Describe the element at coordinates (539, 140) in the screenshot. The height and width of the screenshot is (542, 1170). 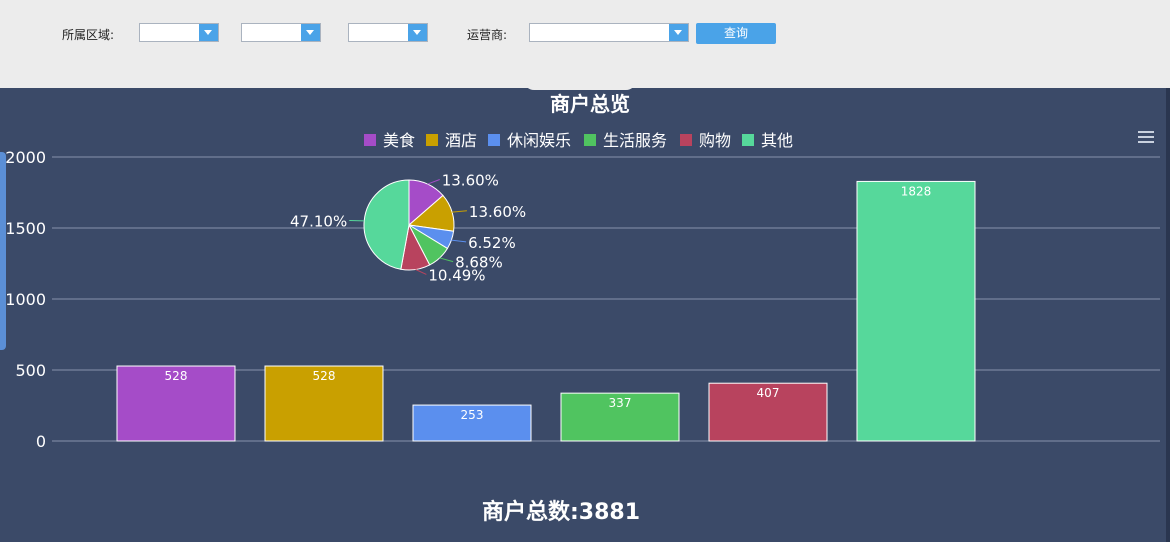
I see `legend-item: 休闲娱乐` at that location.